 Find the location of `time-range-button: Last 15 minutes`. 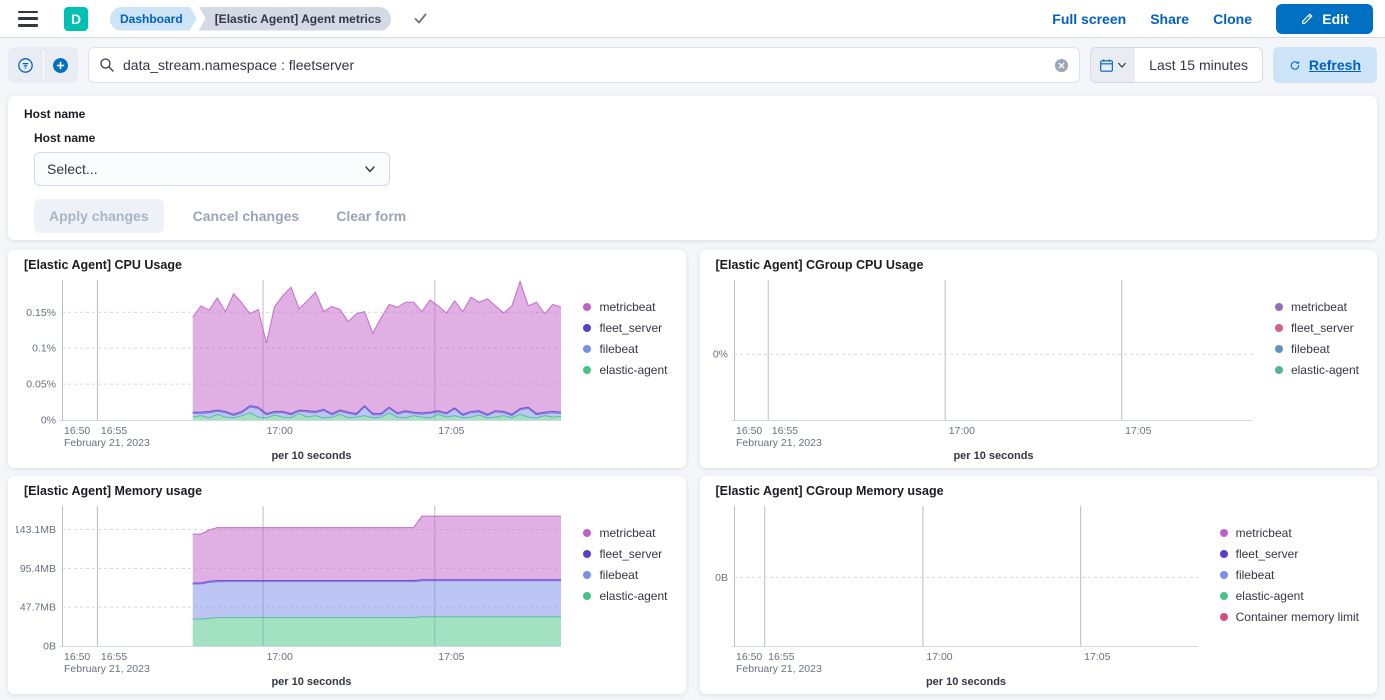

time-range-button: Last 15 minutes is located at coordinates (1198, 65).